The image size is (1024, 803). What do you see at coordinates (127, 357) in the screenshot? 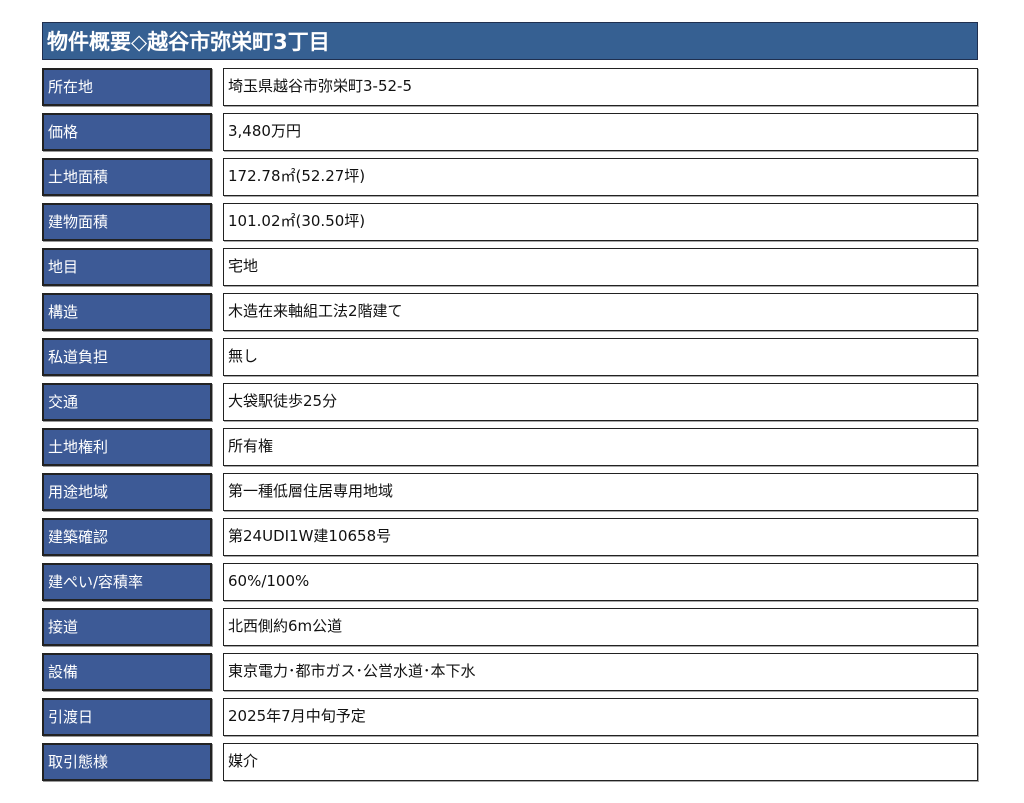
I see `row-label: 私道負担` at bounding box center [127, 357].